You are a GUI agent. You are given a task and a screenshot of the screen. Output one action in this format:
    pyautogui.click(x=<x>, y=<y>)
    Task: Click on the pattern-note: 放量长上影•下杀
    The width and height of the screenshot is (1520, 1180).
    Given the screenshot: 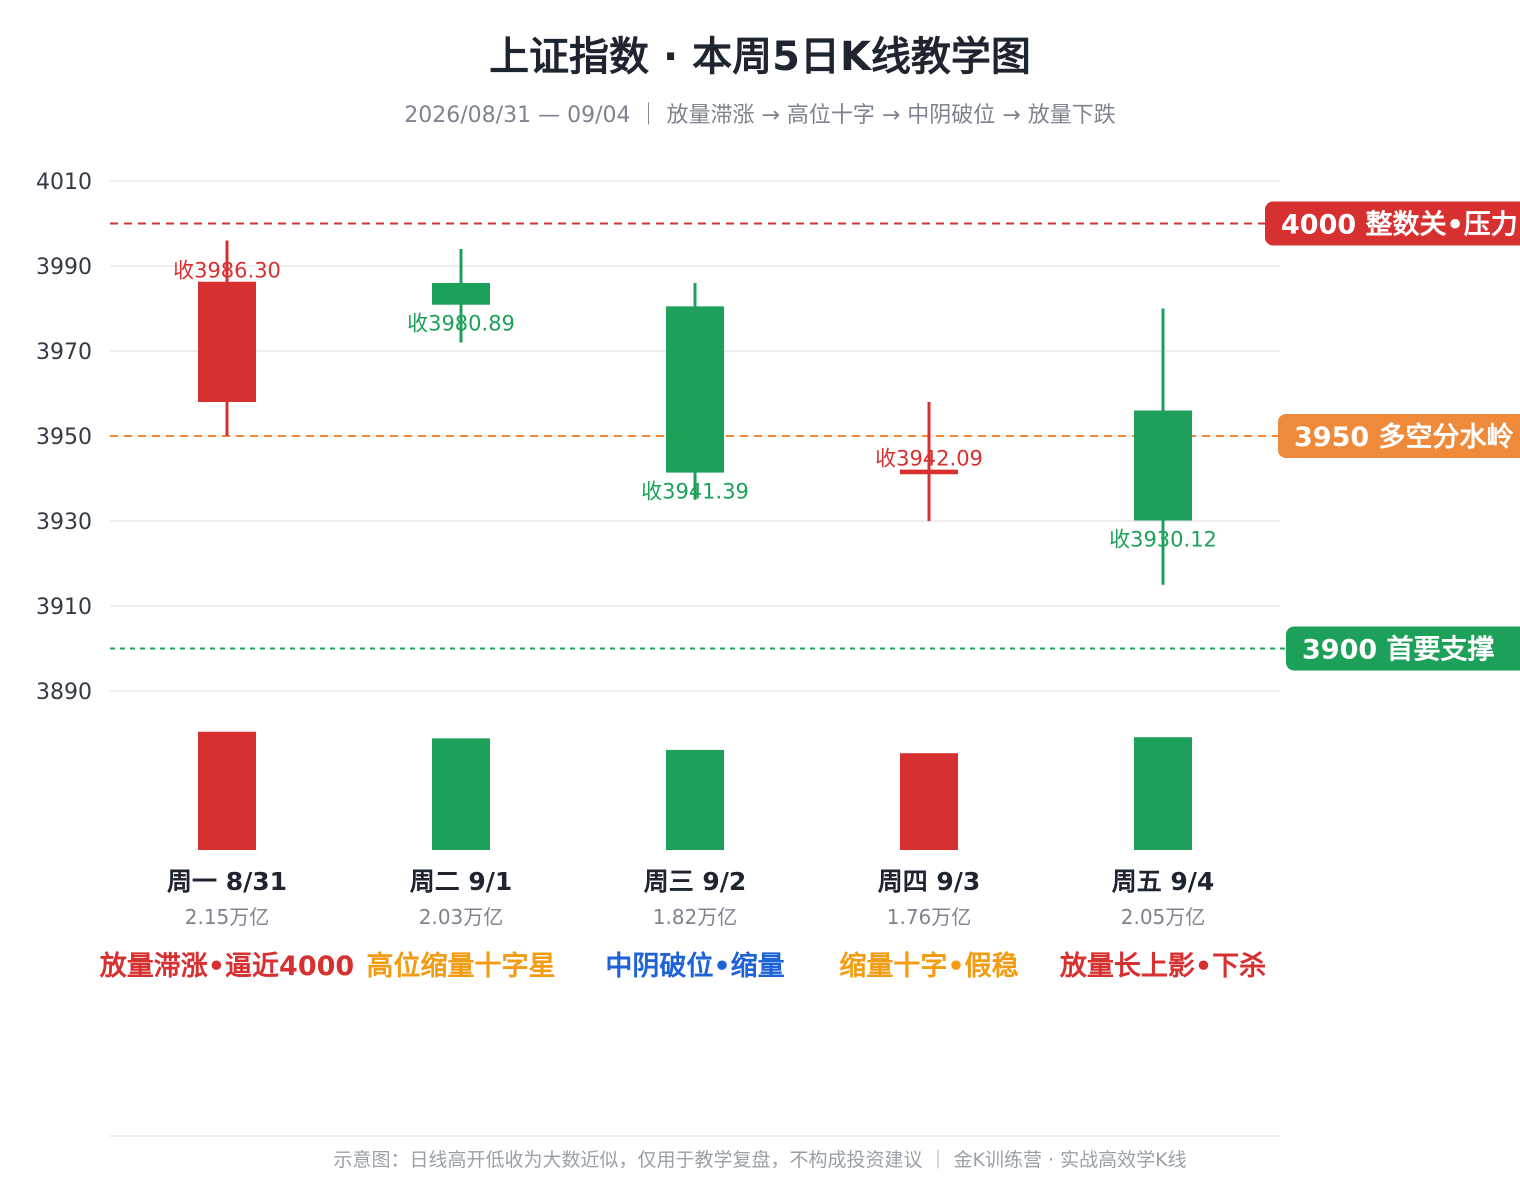 What is the action you would take?
    pyautogui.click(x=1162, y=966)
    